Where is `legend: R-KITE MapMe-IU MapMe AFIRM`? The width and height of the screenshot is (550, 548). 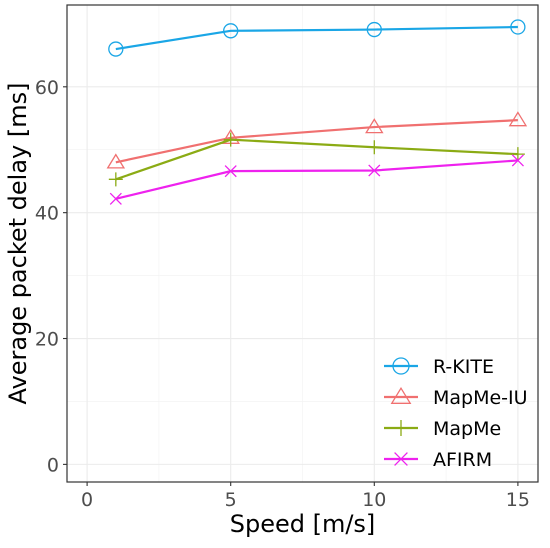
legend: R-KITE MapMe-IU MapMe AFIRM is located at coordinates (456, 413).